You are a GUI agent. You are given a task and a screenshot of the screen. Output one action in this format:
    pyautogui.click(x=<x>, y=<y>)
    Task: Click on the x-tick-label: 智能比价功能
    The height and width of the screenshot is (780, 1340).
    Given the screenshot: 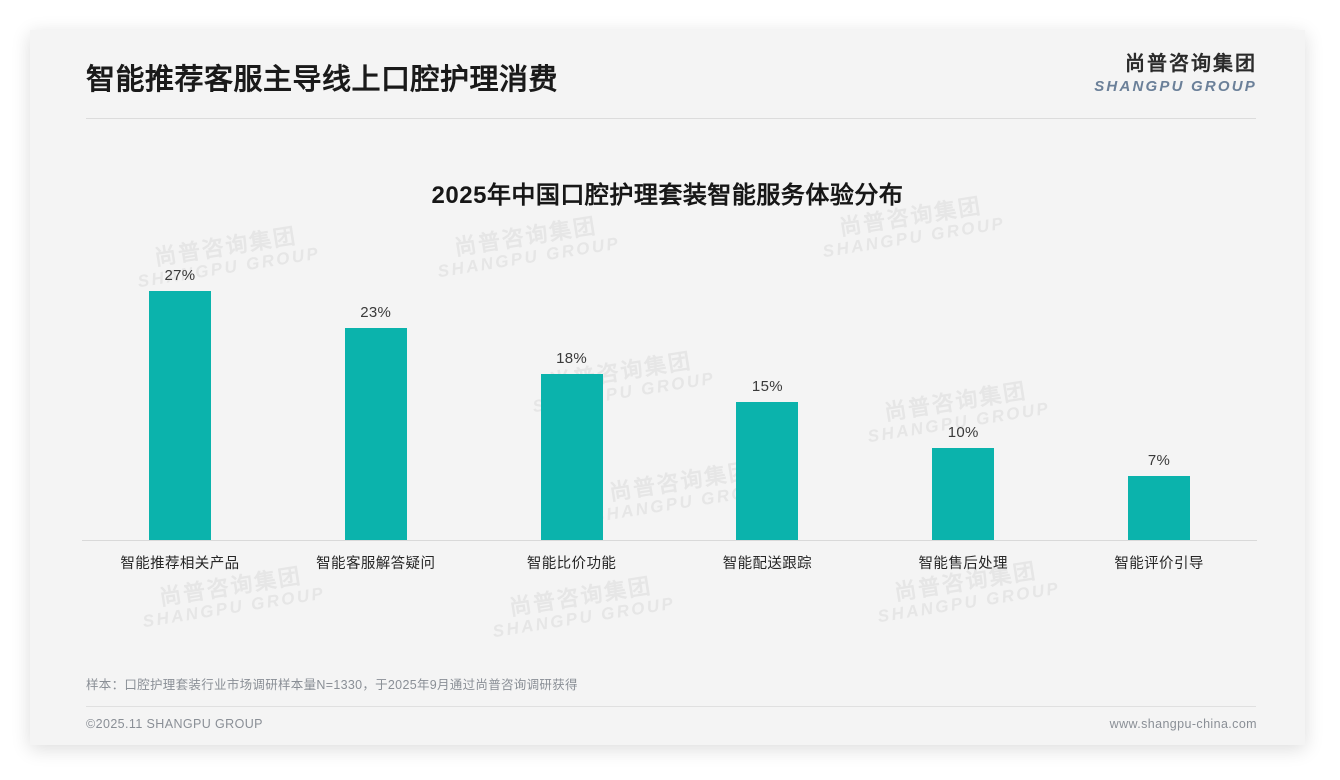 What is the action you would take?
    pyautogui.click(x=571, y=564)
    